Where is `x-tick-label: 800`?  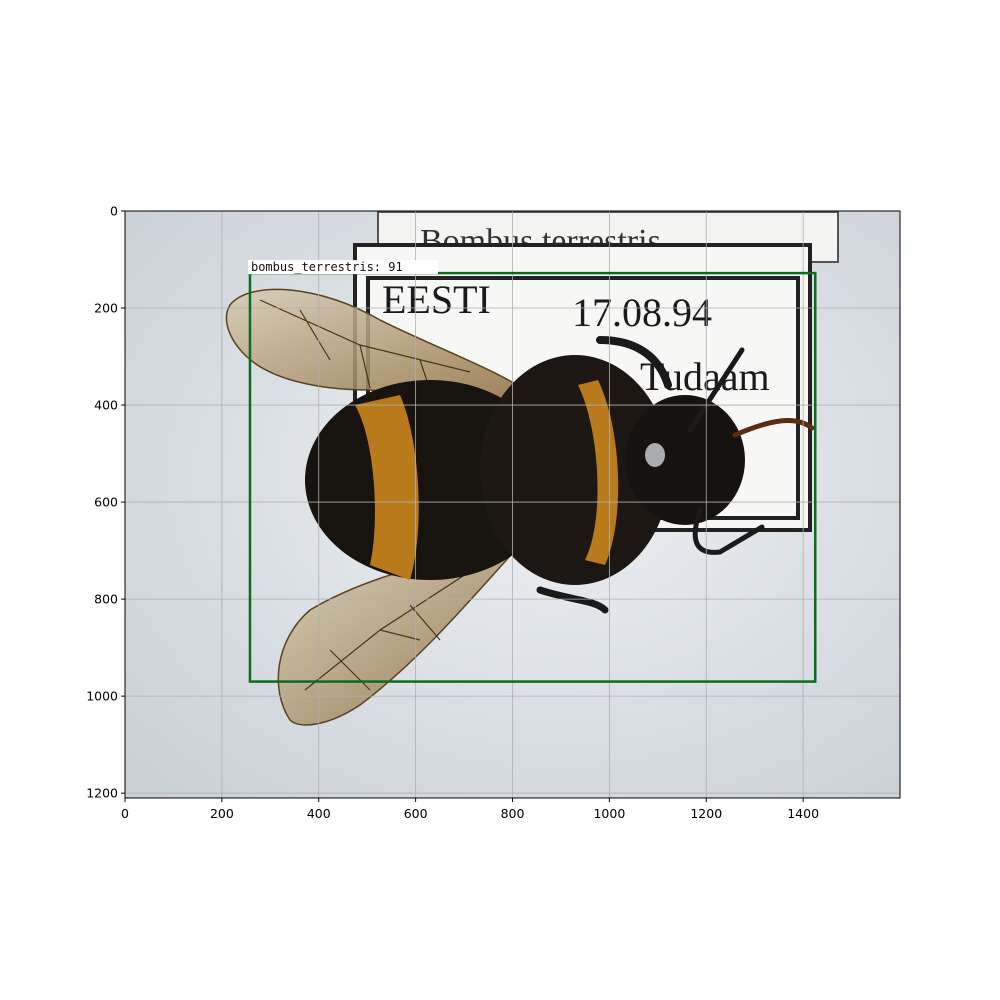
x-tick-label: 800 is located at coordinates (513, 813).